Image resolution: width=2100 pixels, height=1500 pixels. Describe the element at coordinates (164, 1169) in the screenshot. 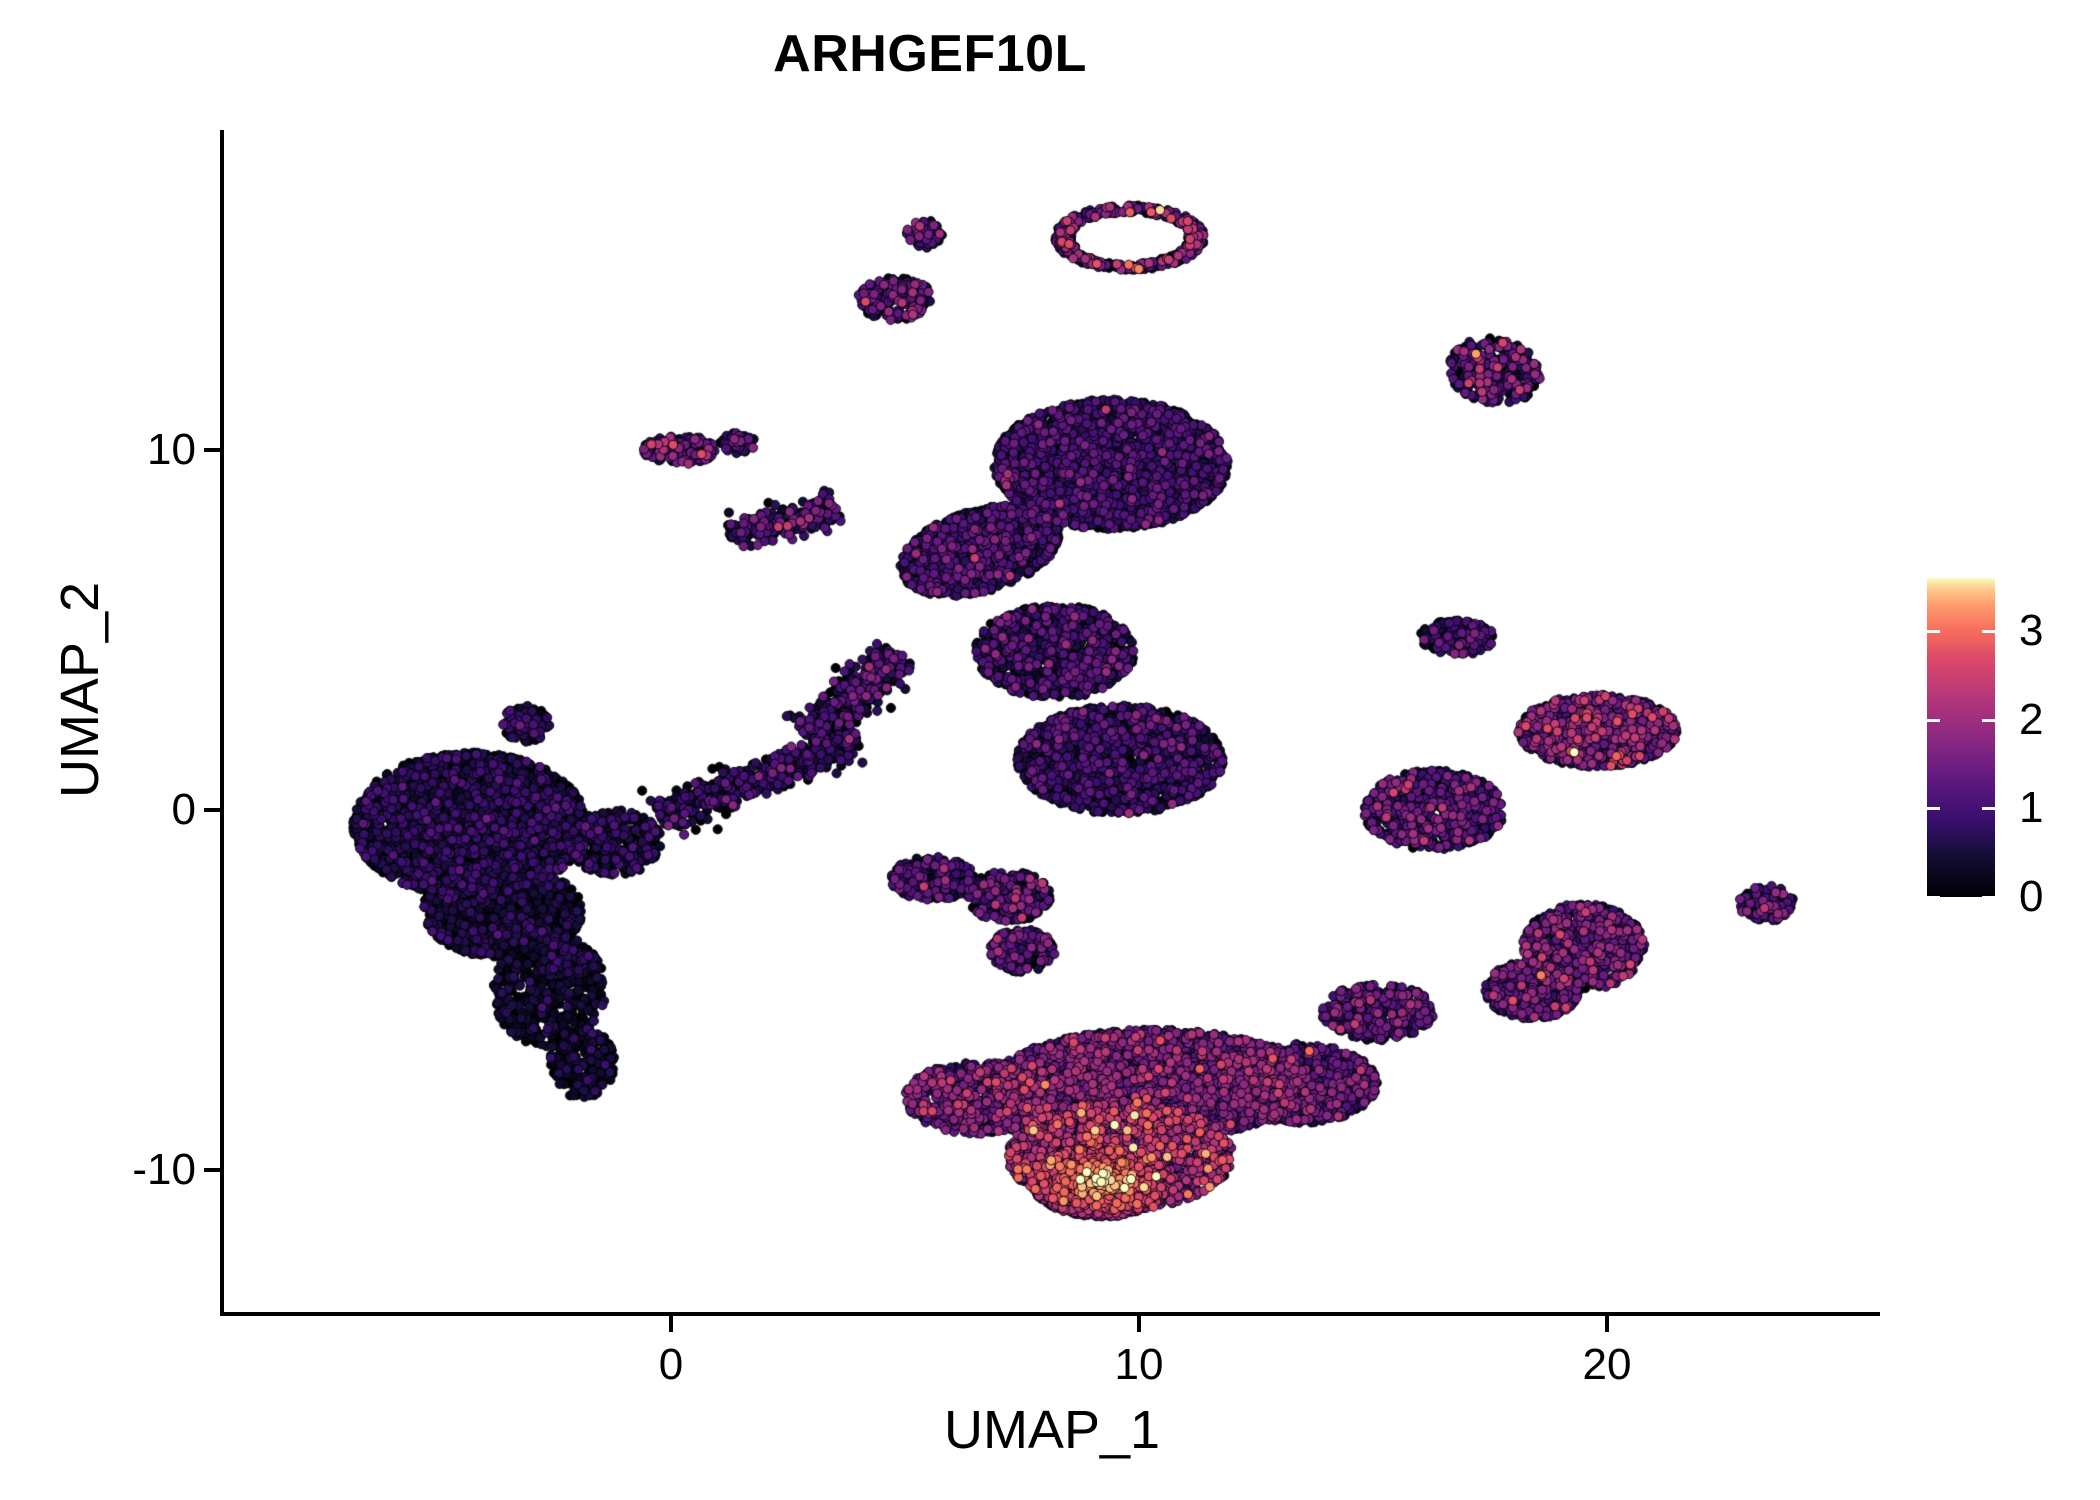

I see `y-tick-label: -10` at that location.